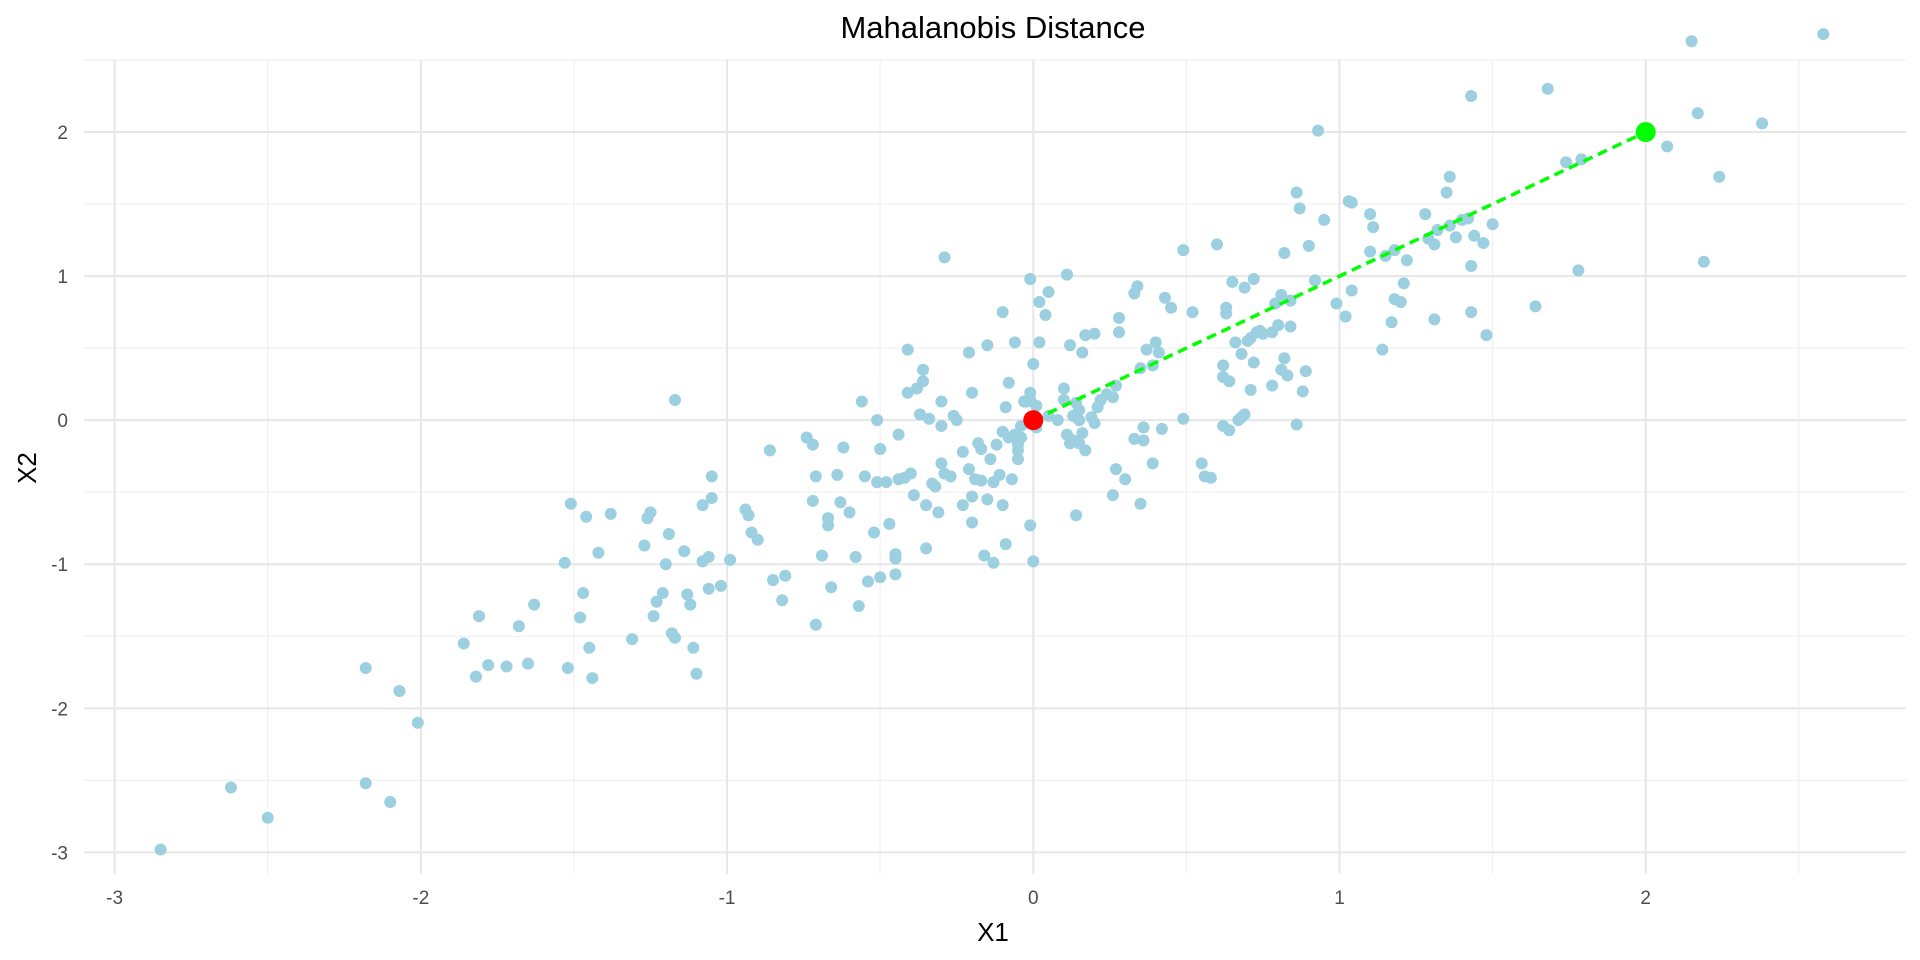 Image resolution: width=1920 pixels, height=960 pixels. What do you see at coordinates (62, 421) in the screenshot?
I see `y-tick-label: 0` at bounding box center [62, 421].